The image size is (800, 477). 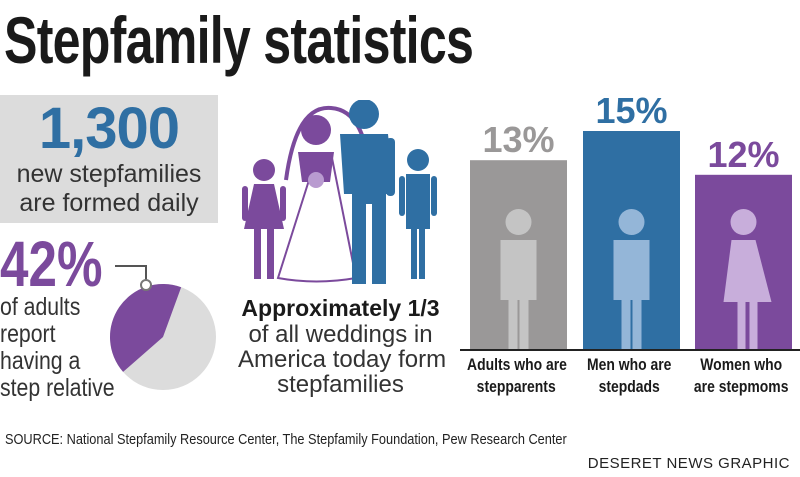 I want to click on relative-pie-chart, so click(x=163, y=327).